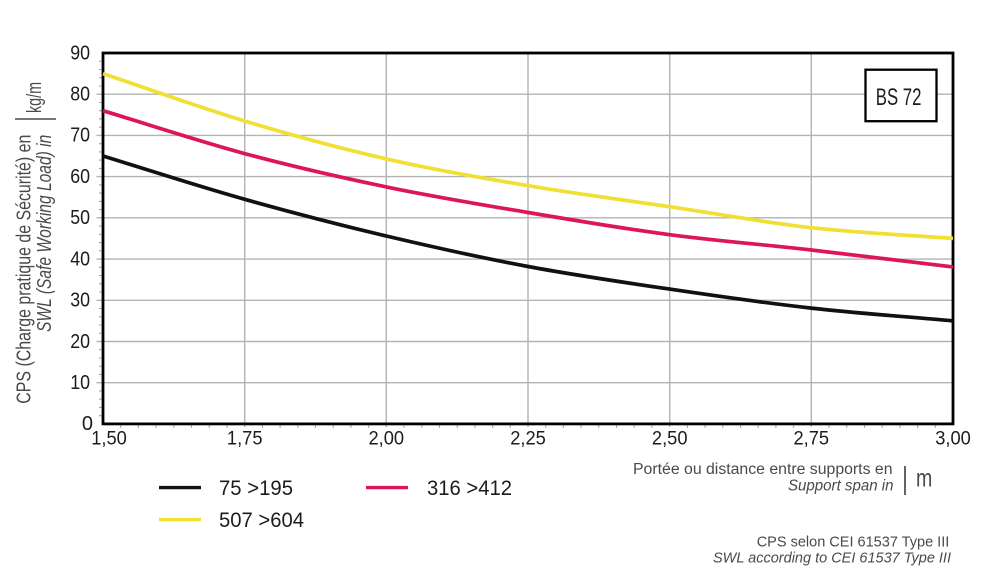  Describe the element at coordinates (45, 233) in the screenshot. I see `svg-text: SWL (Safe Working Load) in` at that location.